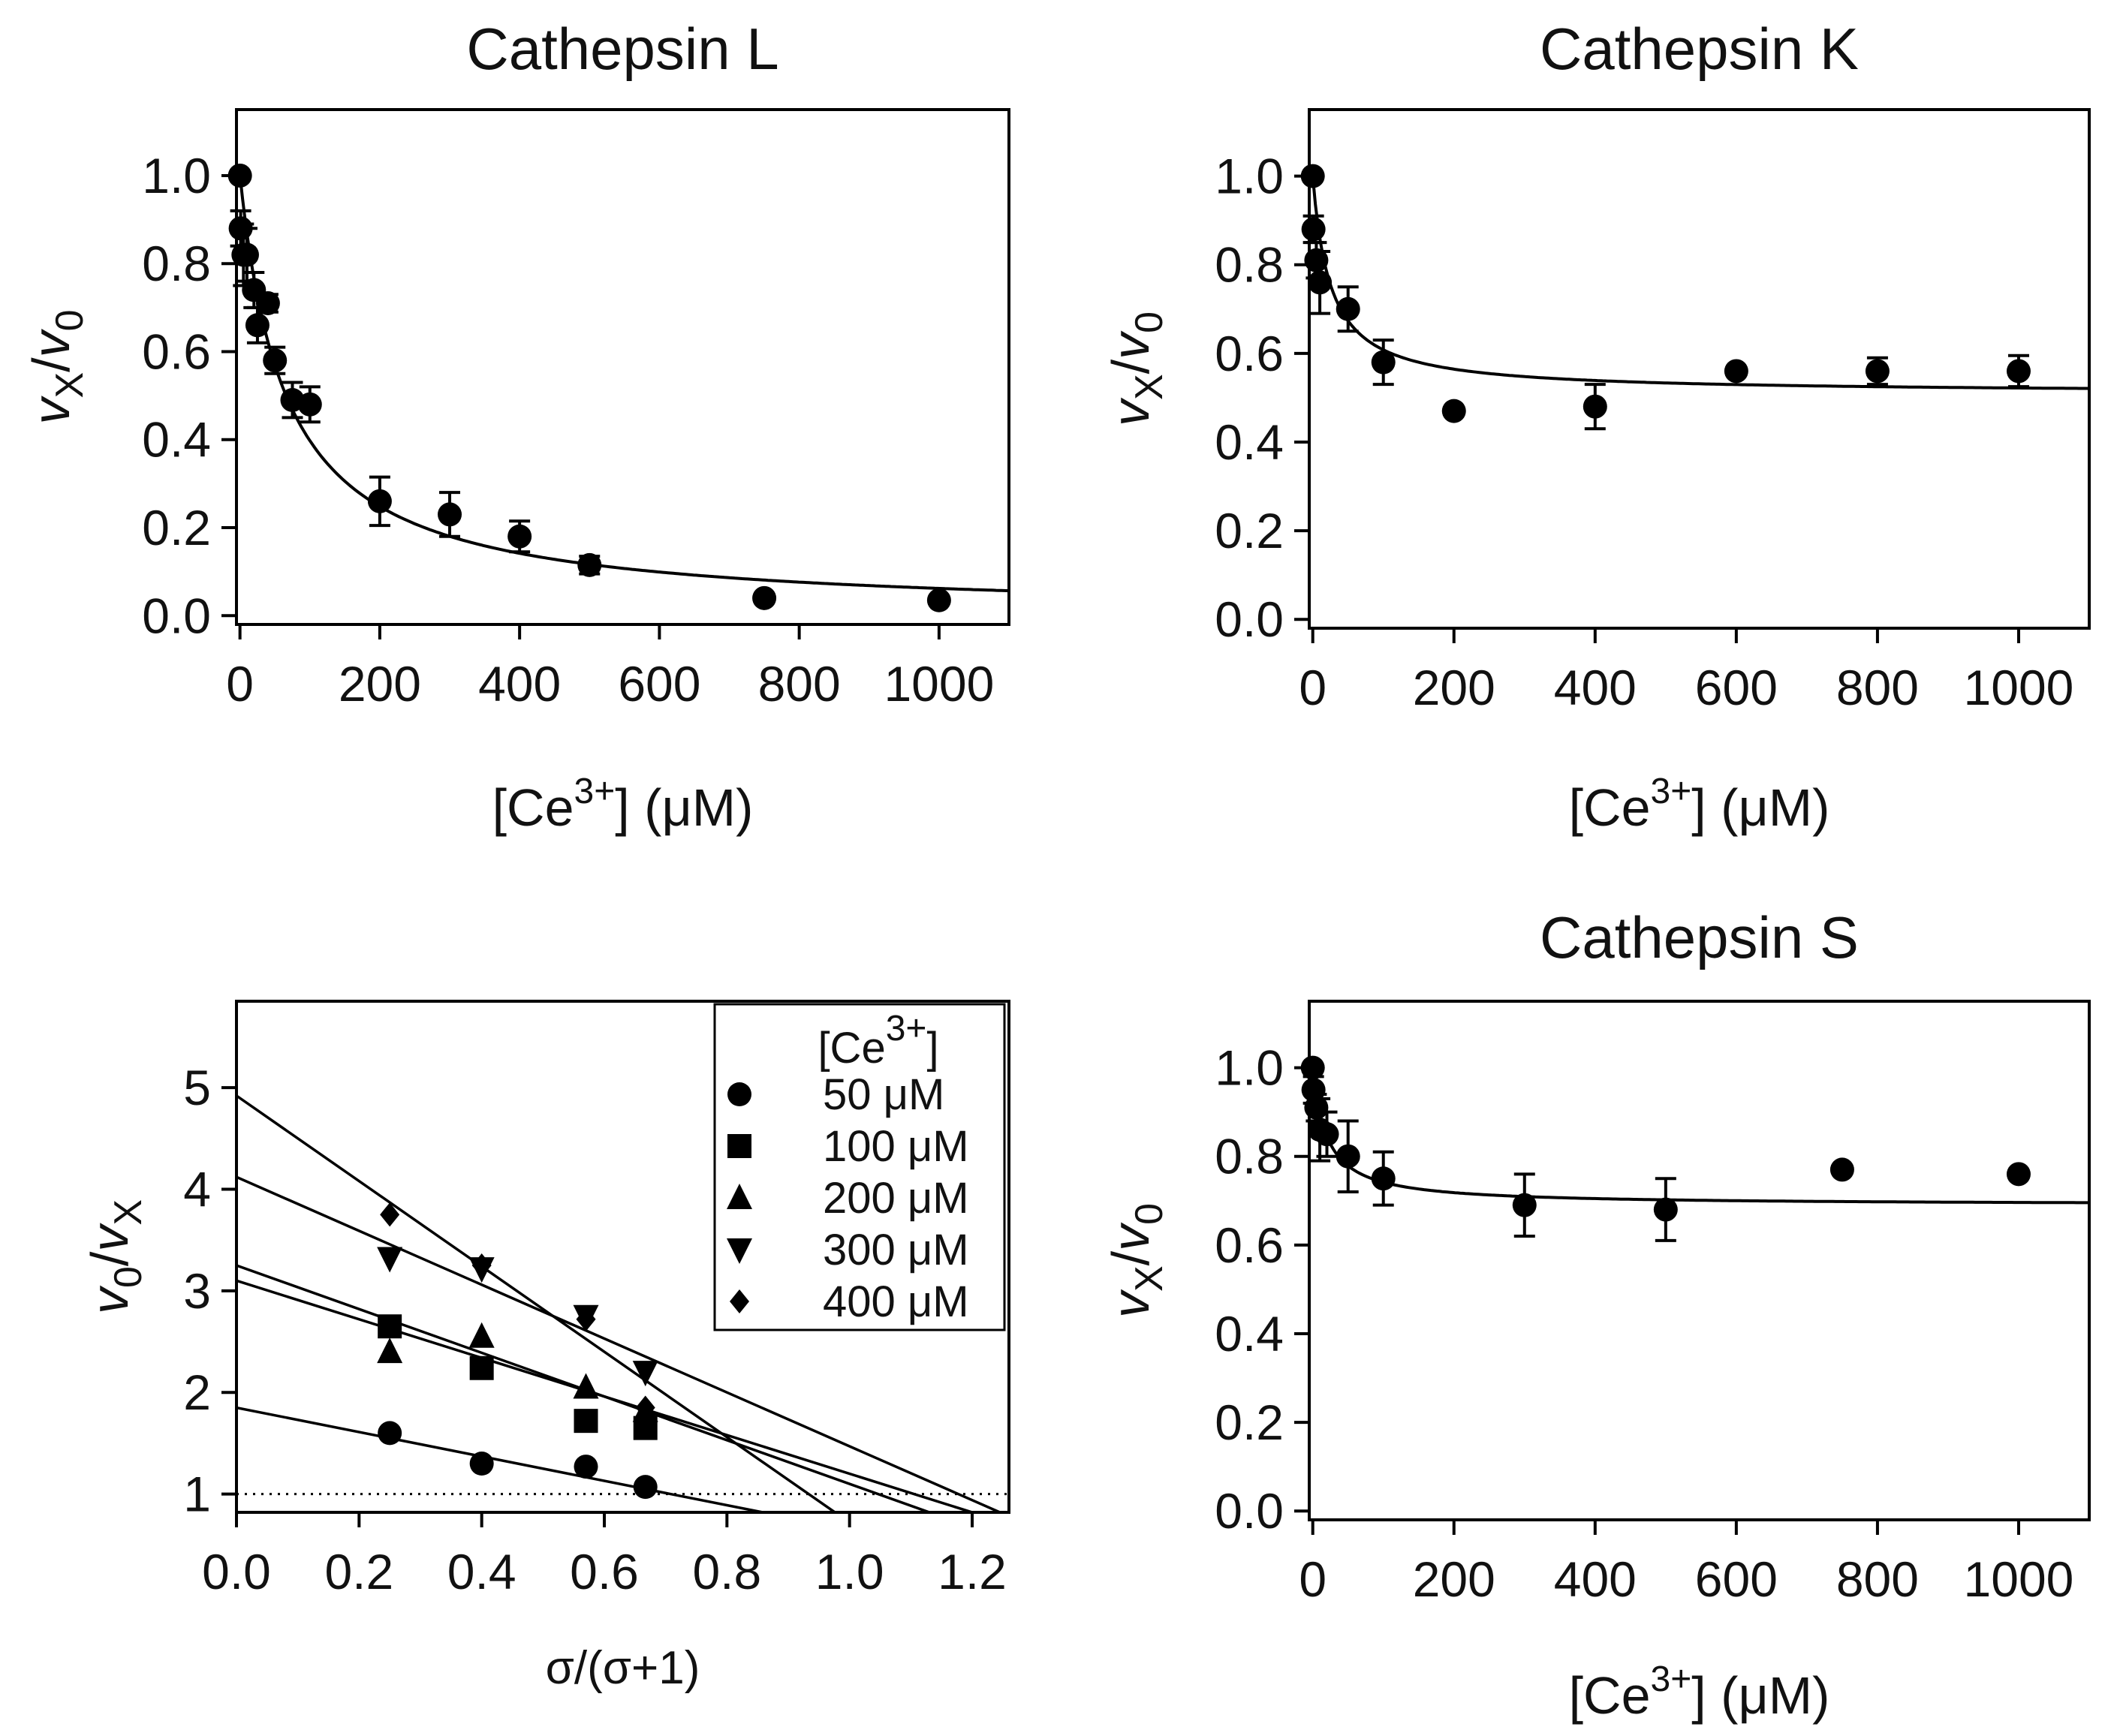 The width and height of the screenshot is (2108, 1736). I want to click on x-tick-label: 0.8, so click(726, 1571).